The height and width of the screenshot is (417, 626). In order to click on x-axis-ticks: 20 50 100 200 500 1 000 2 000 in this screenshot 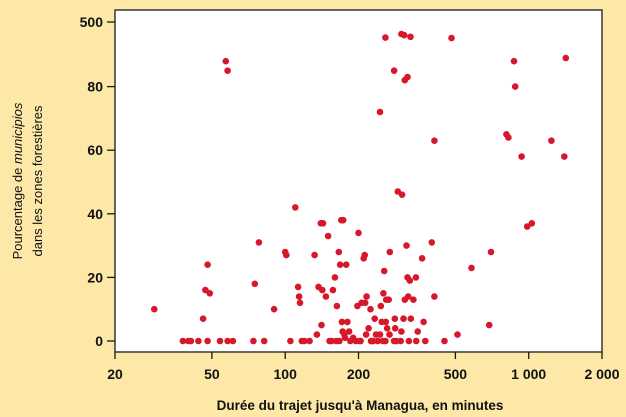, I will do `click(363, 367)`.